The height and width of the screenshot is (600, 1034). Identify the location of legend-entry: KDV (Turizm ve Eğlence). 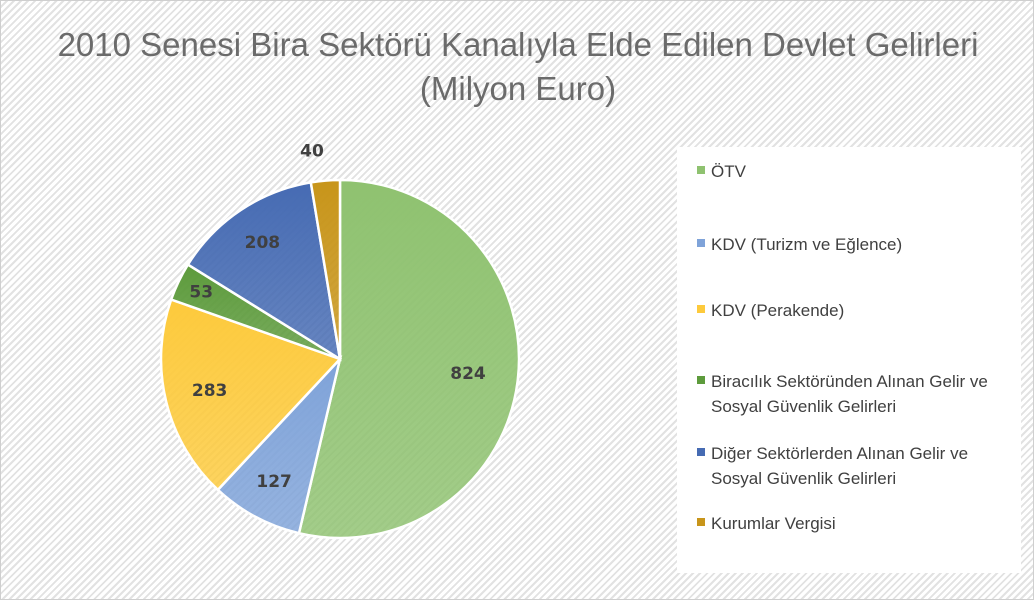
(857, 244).